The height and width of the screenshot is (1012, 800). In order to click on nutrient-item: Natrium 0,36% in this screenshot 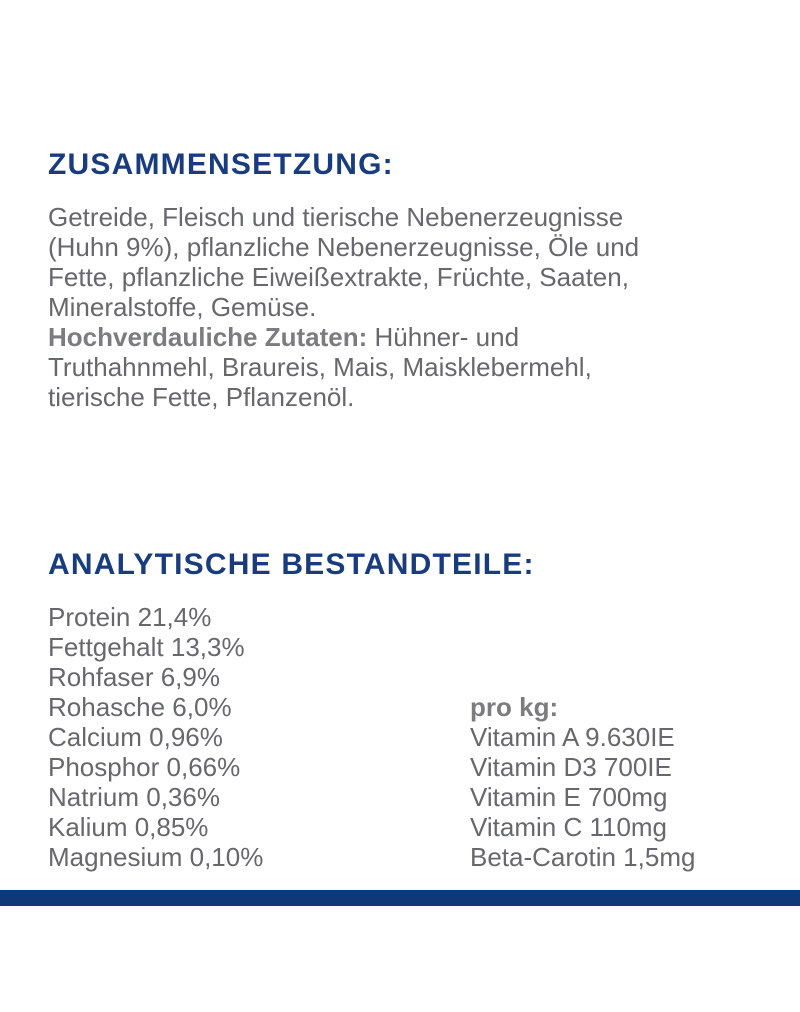, I will do `click(134, 797)`.